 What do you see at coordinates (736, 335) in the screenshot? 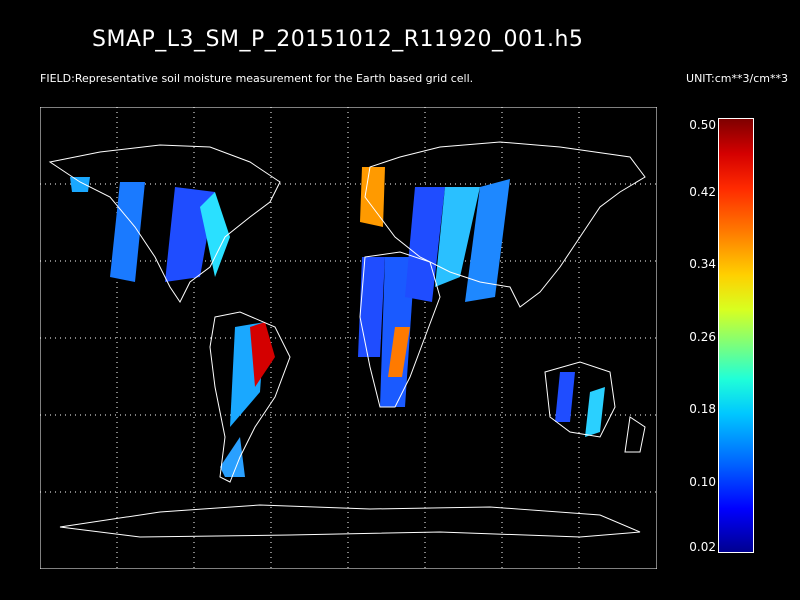
I see `colorbar` at bounding box center [736, 335].